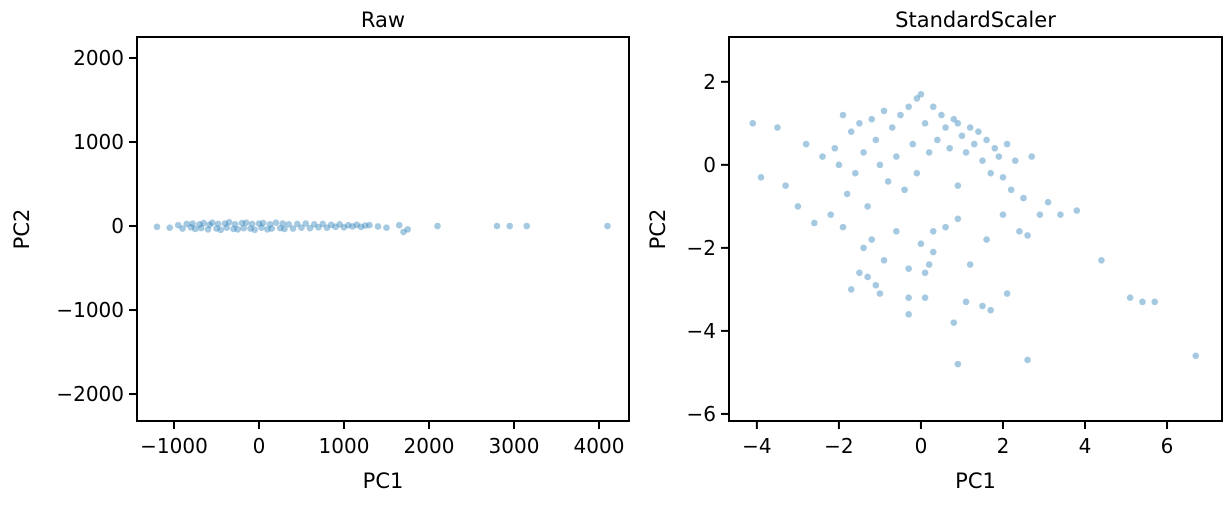  Describe the element at coordinates (1003, 446) in the screenshot. I see `x-tick-label: 2` at that location.